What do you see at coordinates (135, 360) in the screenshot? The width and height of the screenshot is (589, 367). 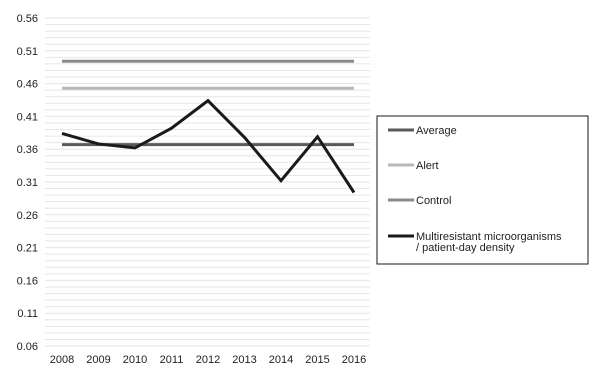 I see `x-tick-label: 2010` at bounding box center [135, 360].